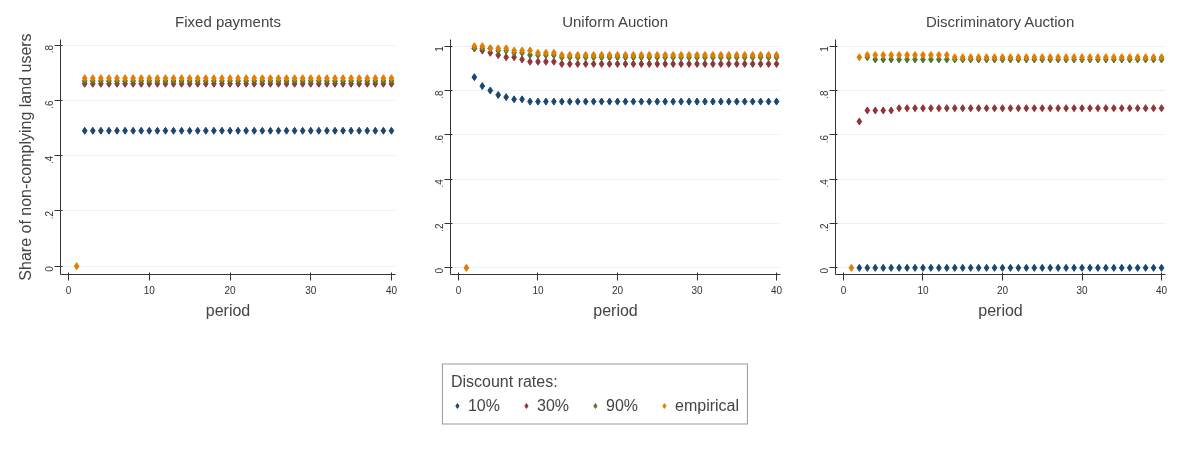  What do you see at coordinates (1000, 21) in the screenshot?
I see `chart-title: Discriminatory Auction` at bounding box center [1000, 21].